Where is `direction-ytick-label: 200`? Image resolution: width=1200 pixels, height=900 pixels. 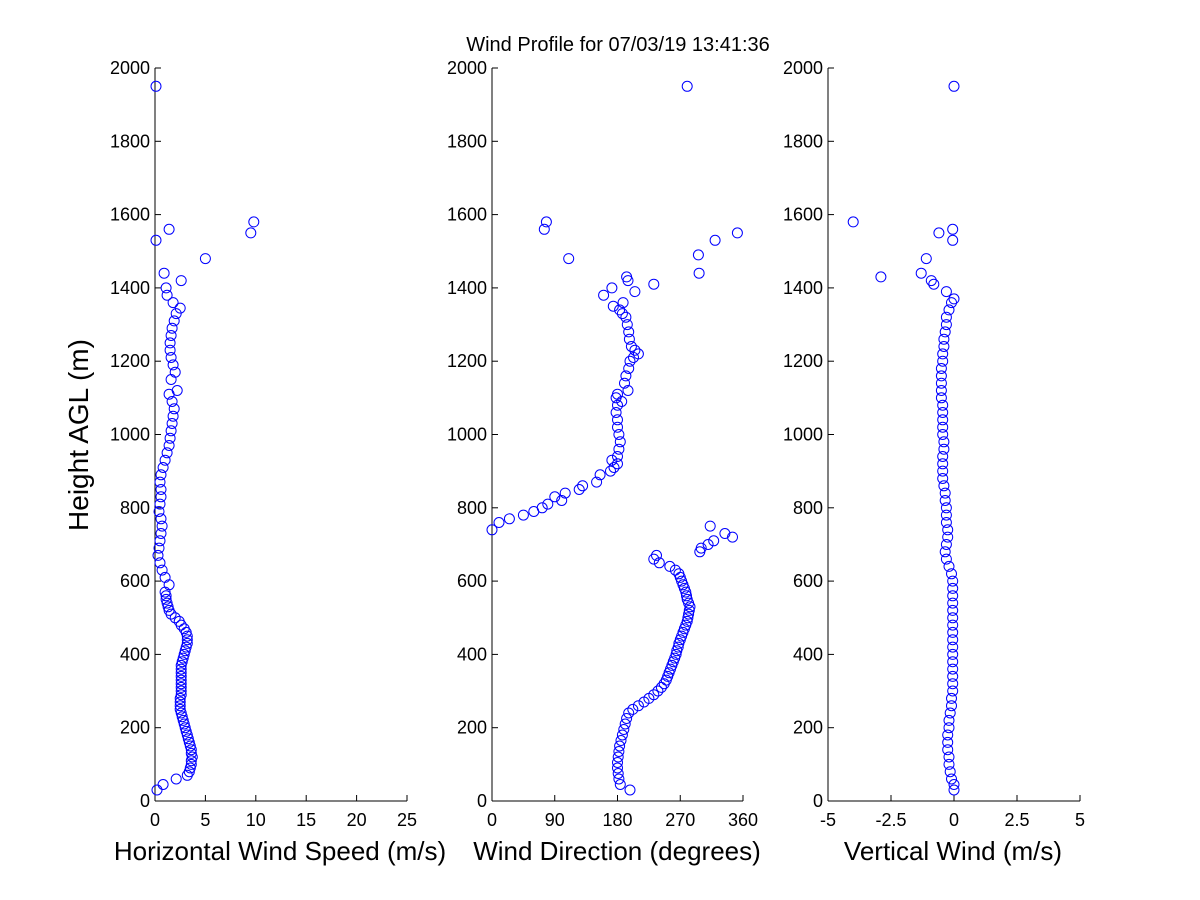 direction-ytick-label: 200 is located at coordinates (472, 728).